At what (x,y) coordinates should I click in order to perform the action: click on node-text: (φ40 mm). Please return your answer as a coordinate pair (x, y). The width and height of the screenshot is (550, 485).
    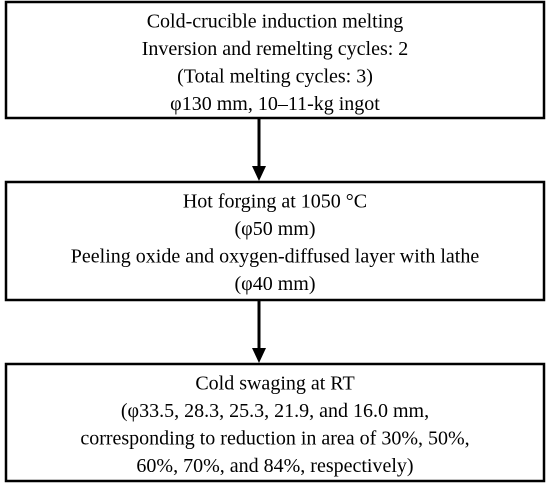
    Looking at the image, I should click on (275, 284).